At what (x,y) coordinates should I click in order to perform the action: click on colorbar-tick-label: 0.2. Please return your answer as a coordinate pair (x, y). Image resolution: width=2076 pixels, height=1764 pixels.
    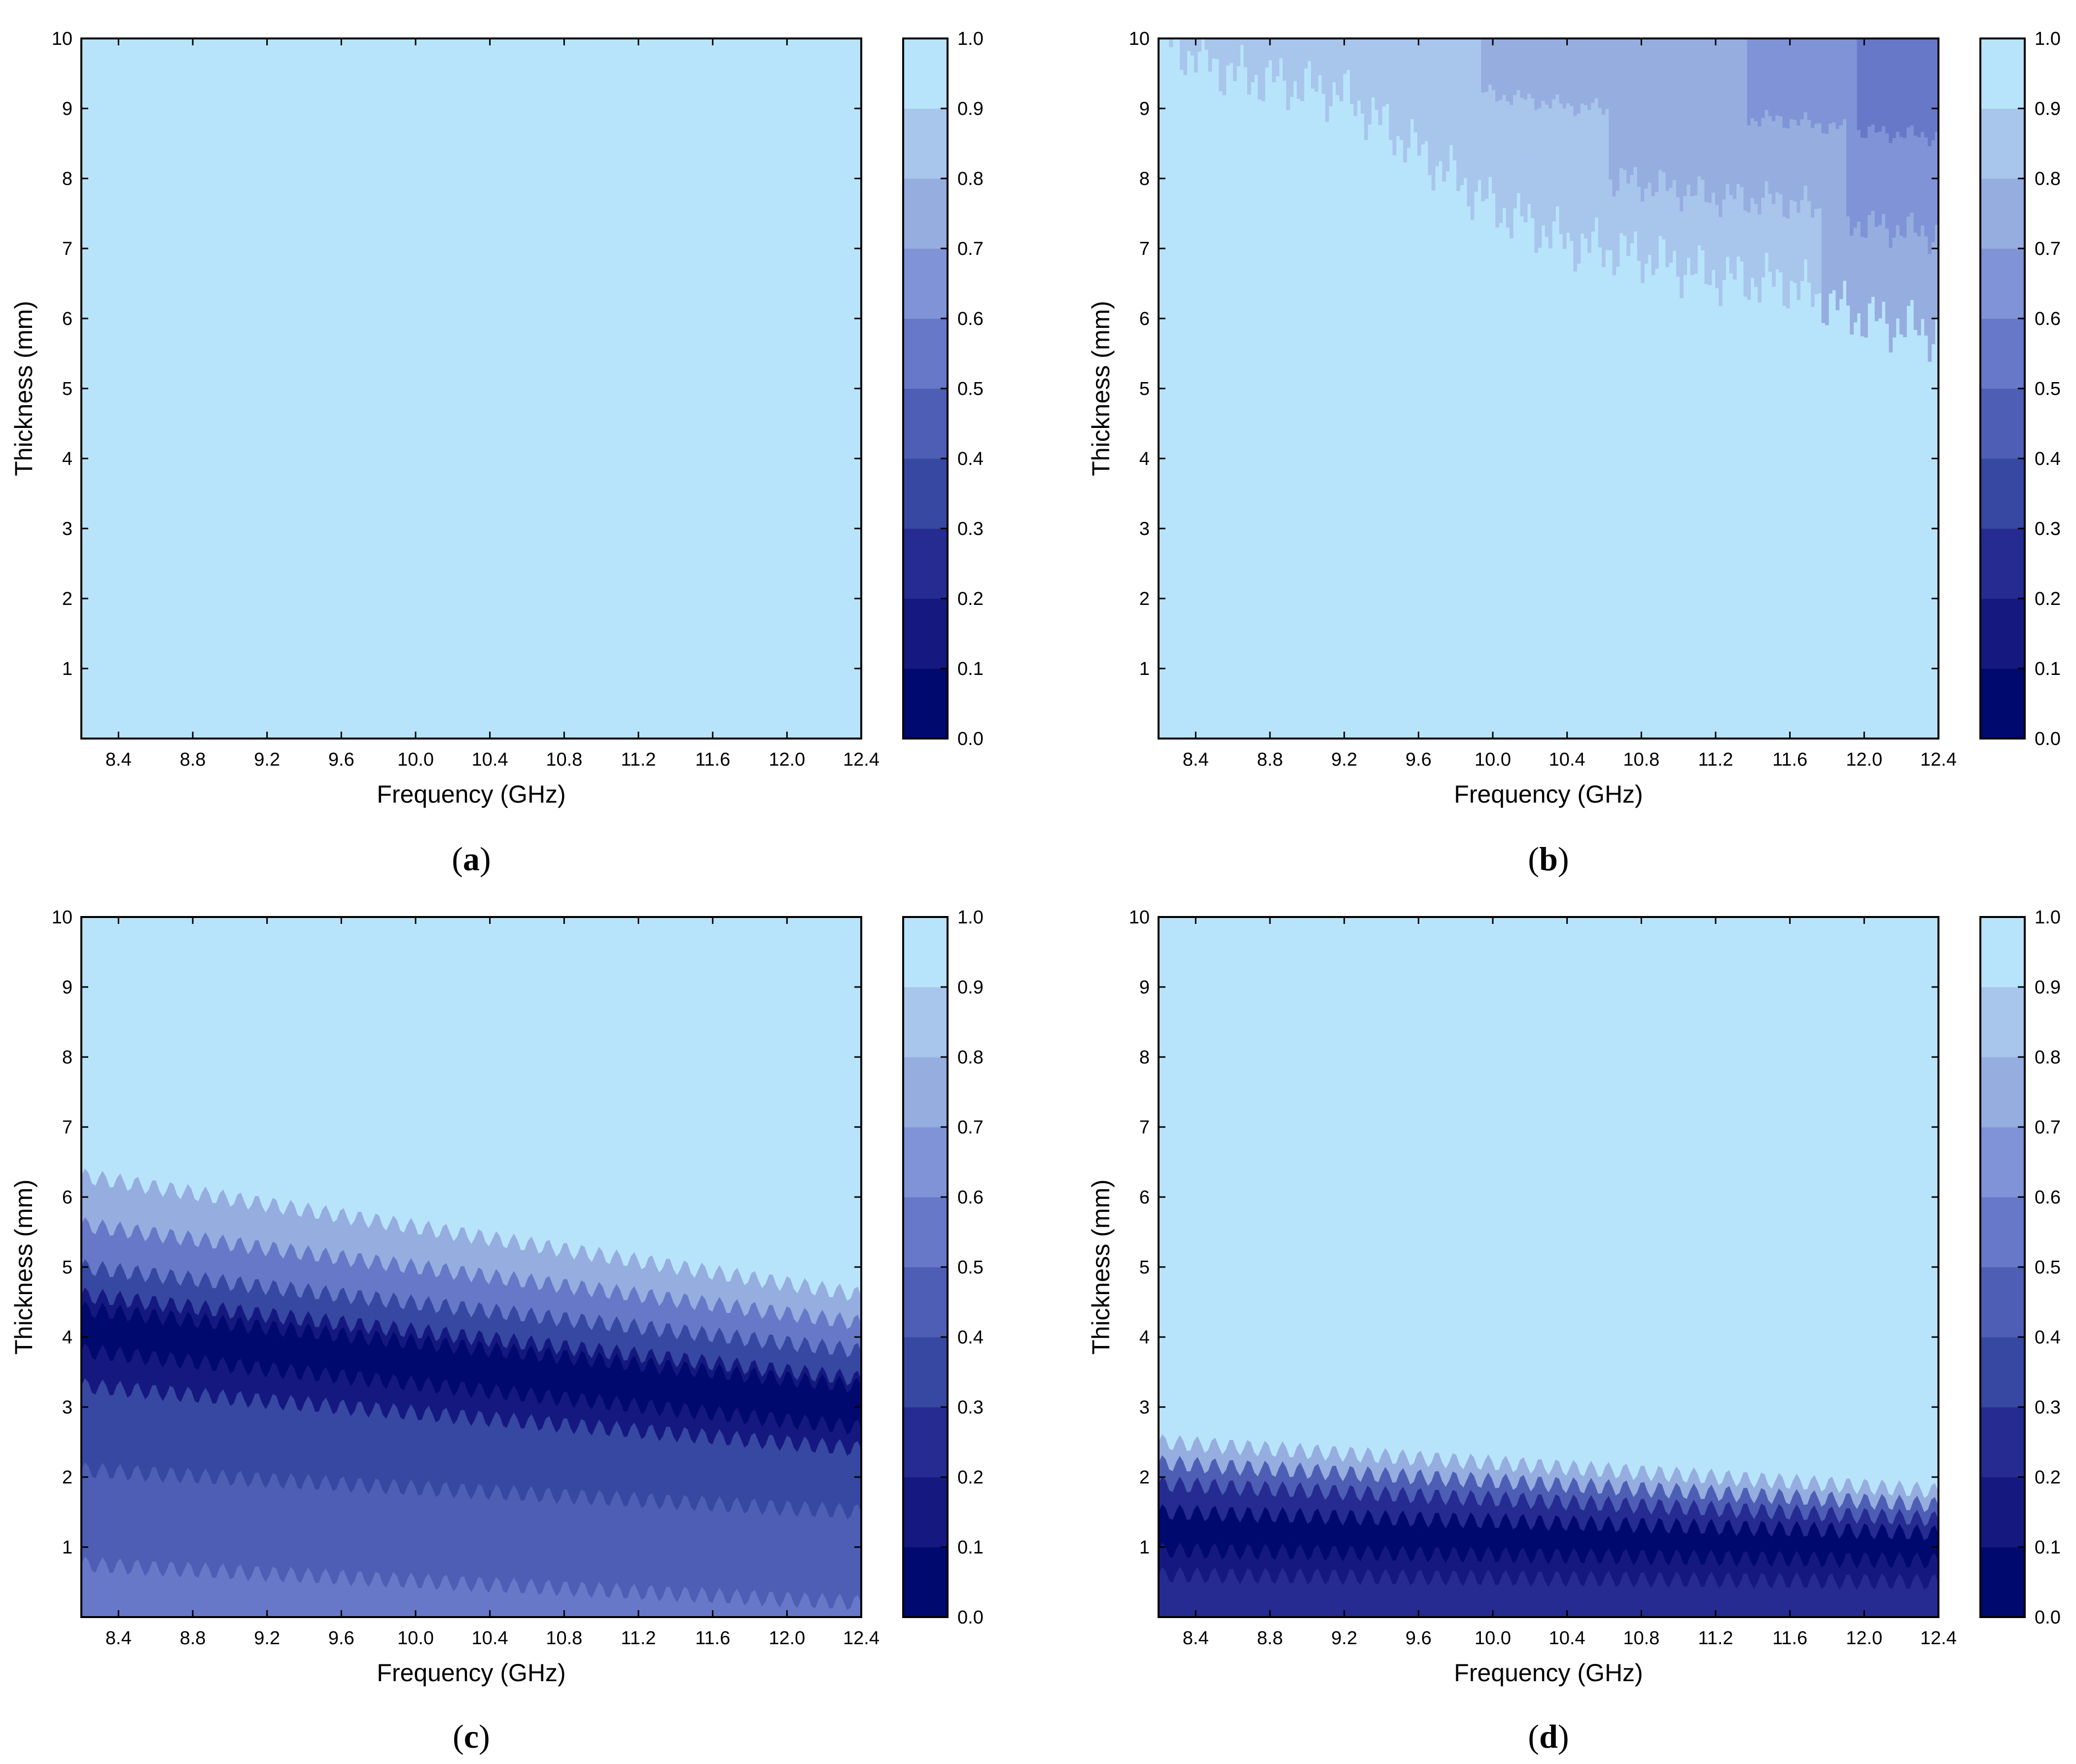
    Looking at the image, I should click on (2048, 1478).